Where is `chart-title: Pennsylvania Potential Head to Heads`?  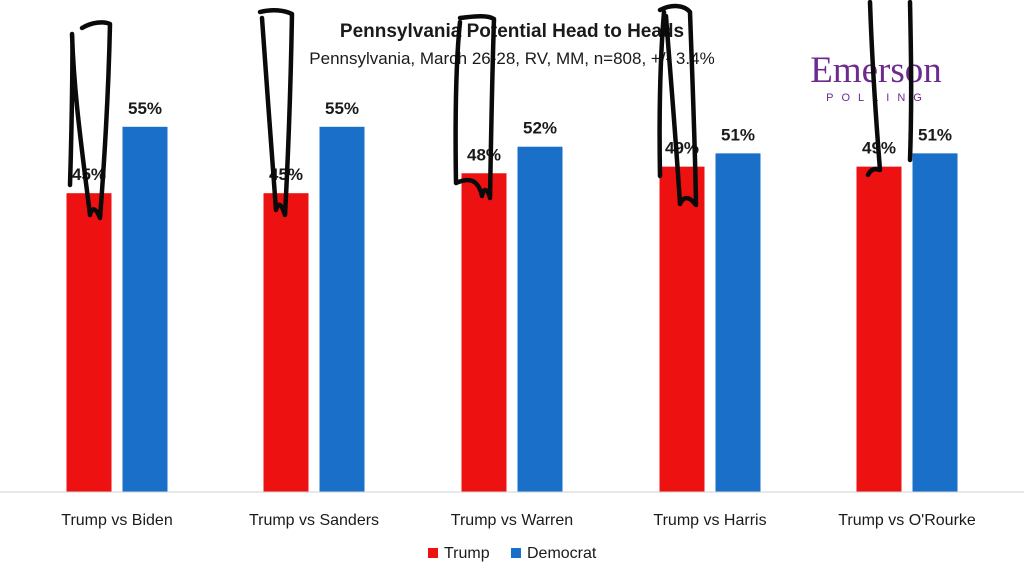
chart-title: Pennsylvania Potential Head to Heads is located at coordinates (512, 31).